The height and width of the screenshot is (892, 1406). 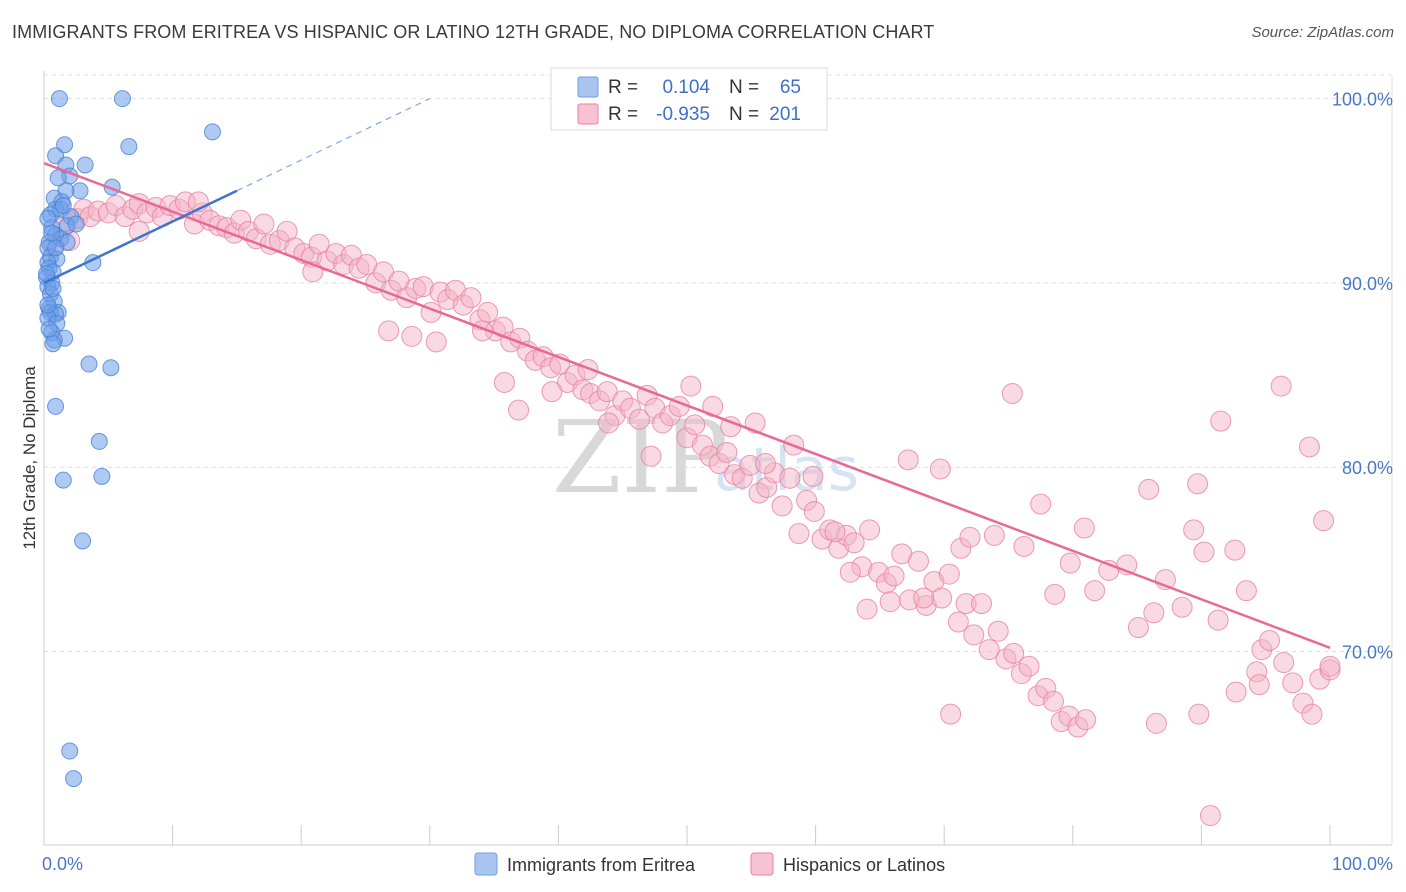 I want to click on top-legend: R = 0.104 N = 65 R = -0.935 N = 201, so click(x=689, y=99).